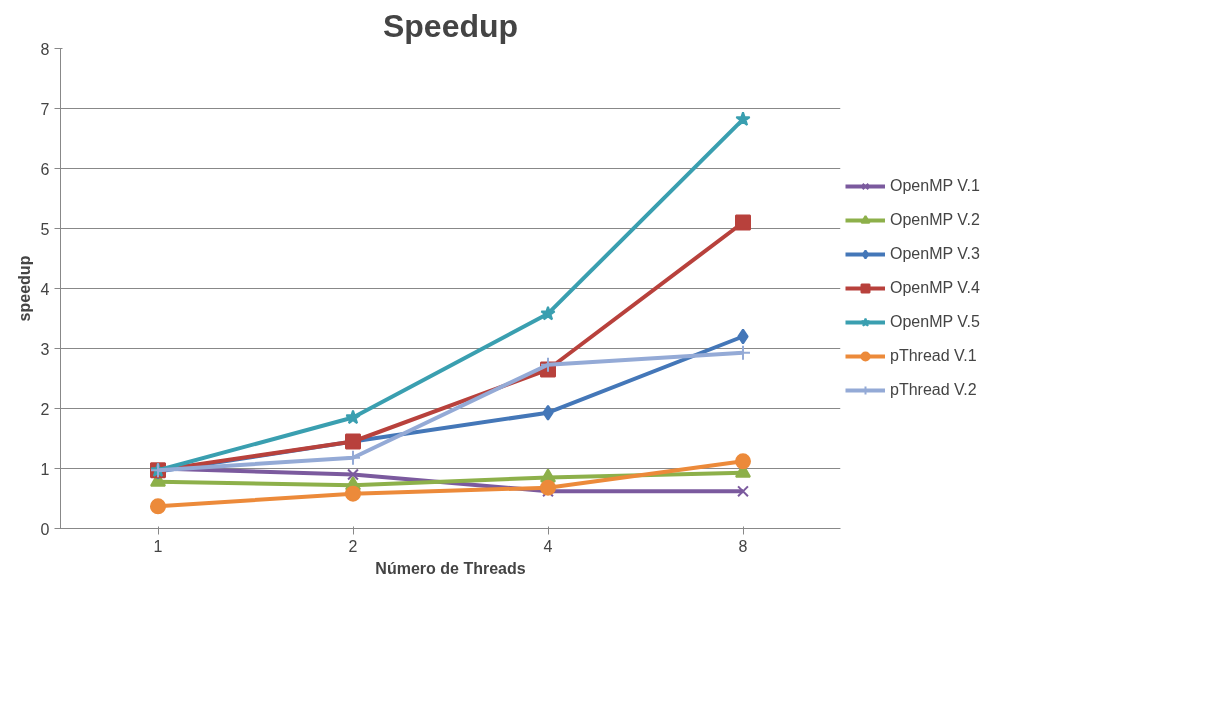  What do you see at coordinates (45, 289) in the screenshot?
I see `y-tick-label: 4` at bounding box center [45, 289].